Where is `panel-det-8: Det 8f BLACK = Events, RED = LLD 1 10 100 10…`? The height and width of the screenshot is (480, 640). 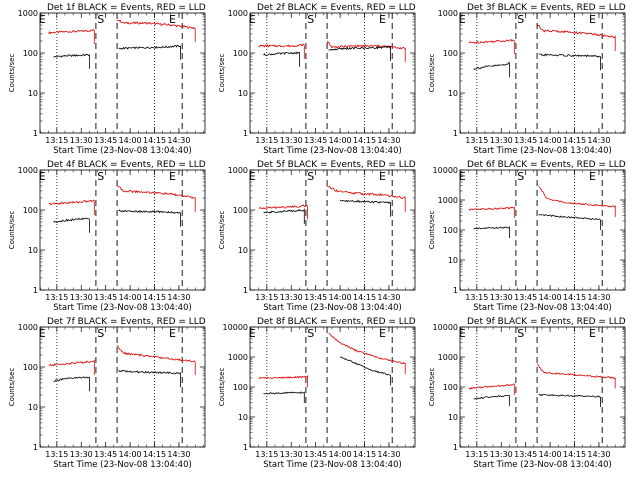 panel-det-8: Det 8f BLACK = Events, RED = LLD 1 10 100 10… is located at coordinates (317, 393).